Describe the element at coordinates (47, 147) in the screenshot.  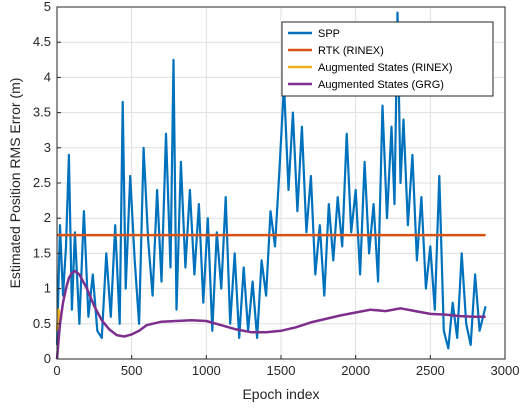
I see `y-tick-label: 3` at that location.